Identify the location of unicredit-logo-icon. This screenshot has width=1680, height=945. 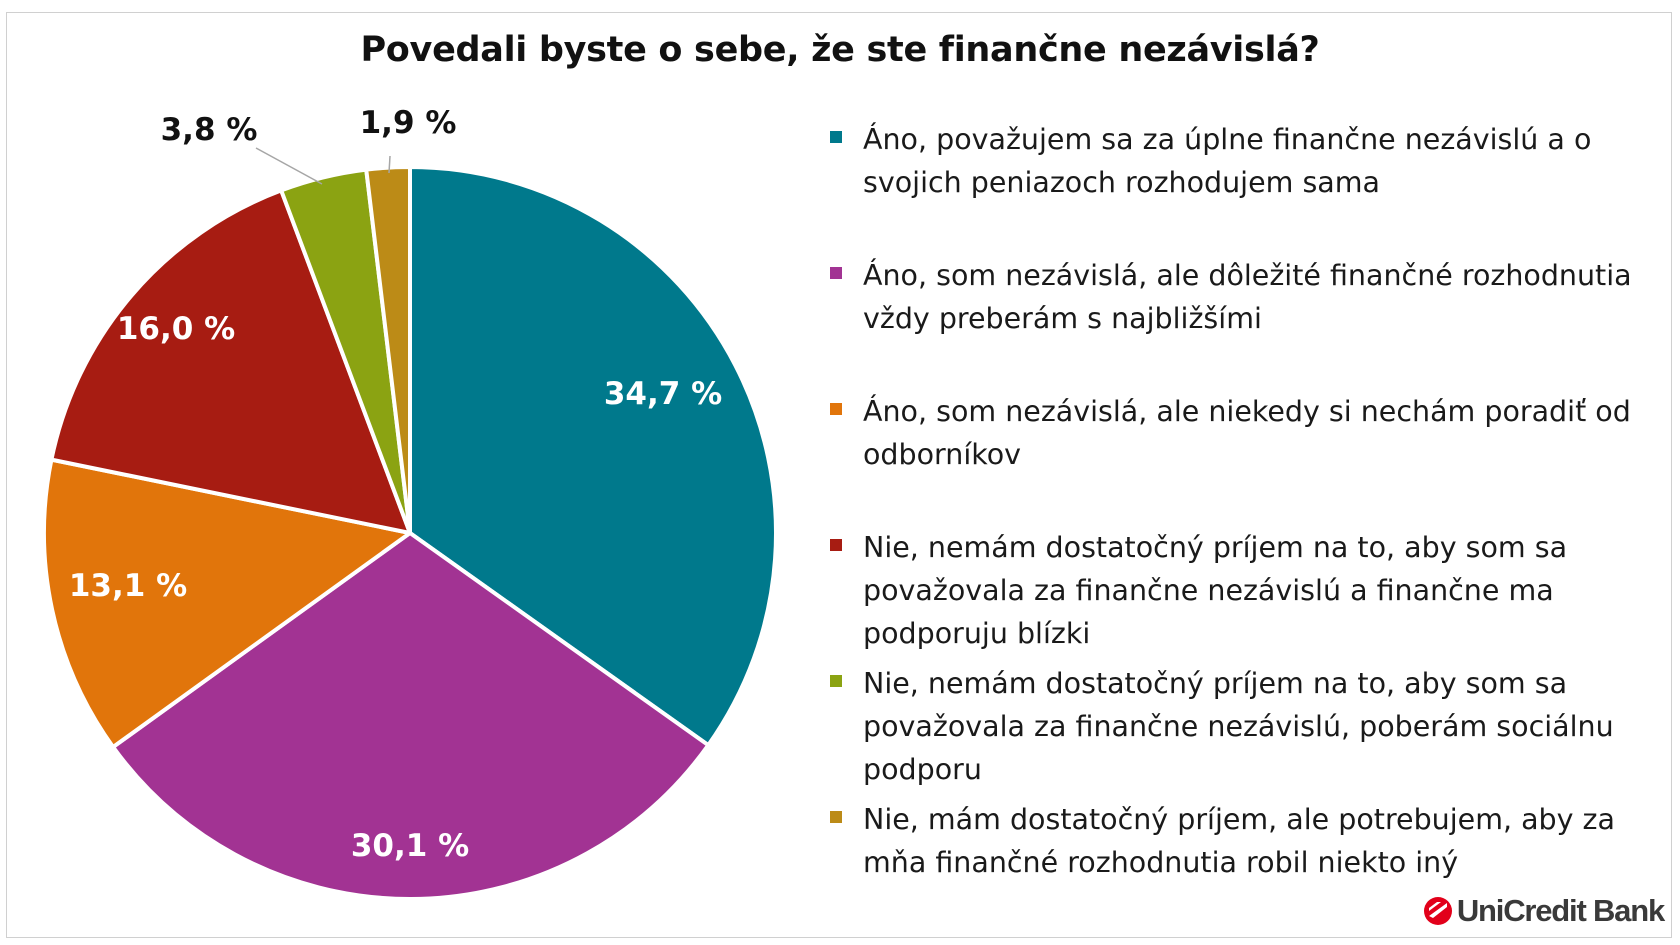
(1437, 911).